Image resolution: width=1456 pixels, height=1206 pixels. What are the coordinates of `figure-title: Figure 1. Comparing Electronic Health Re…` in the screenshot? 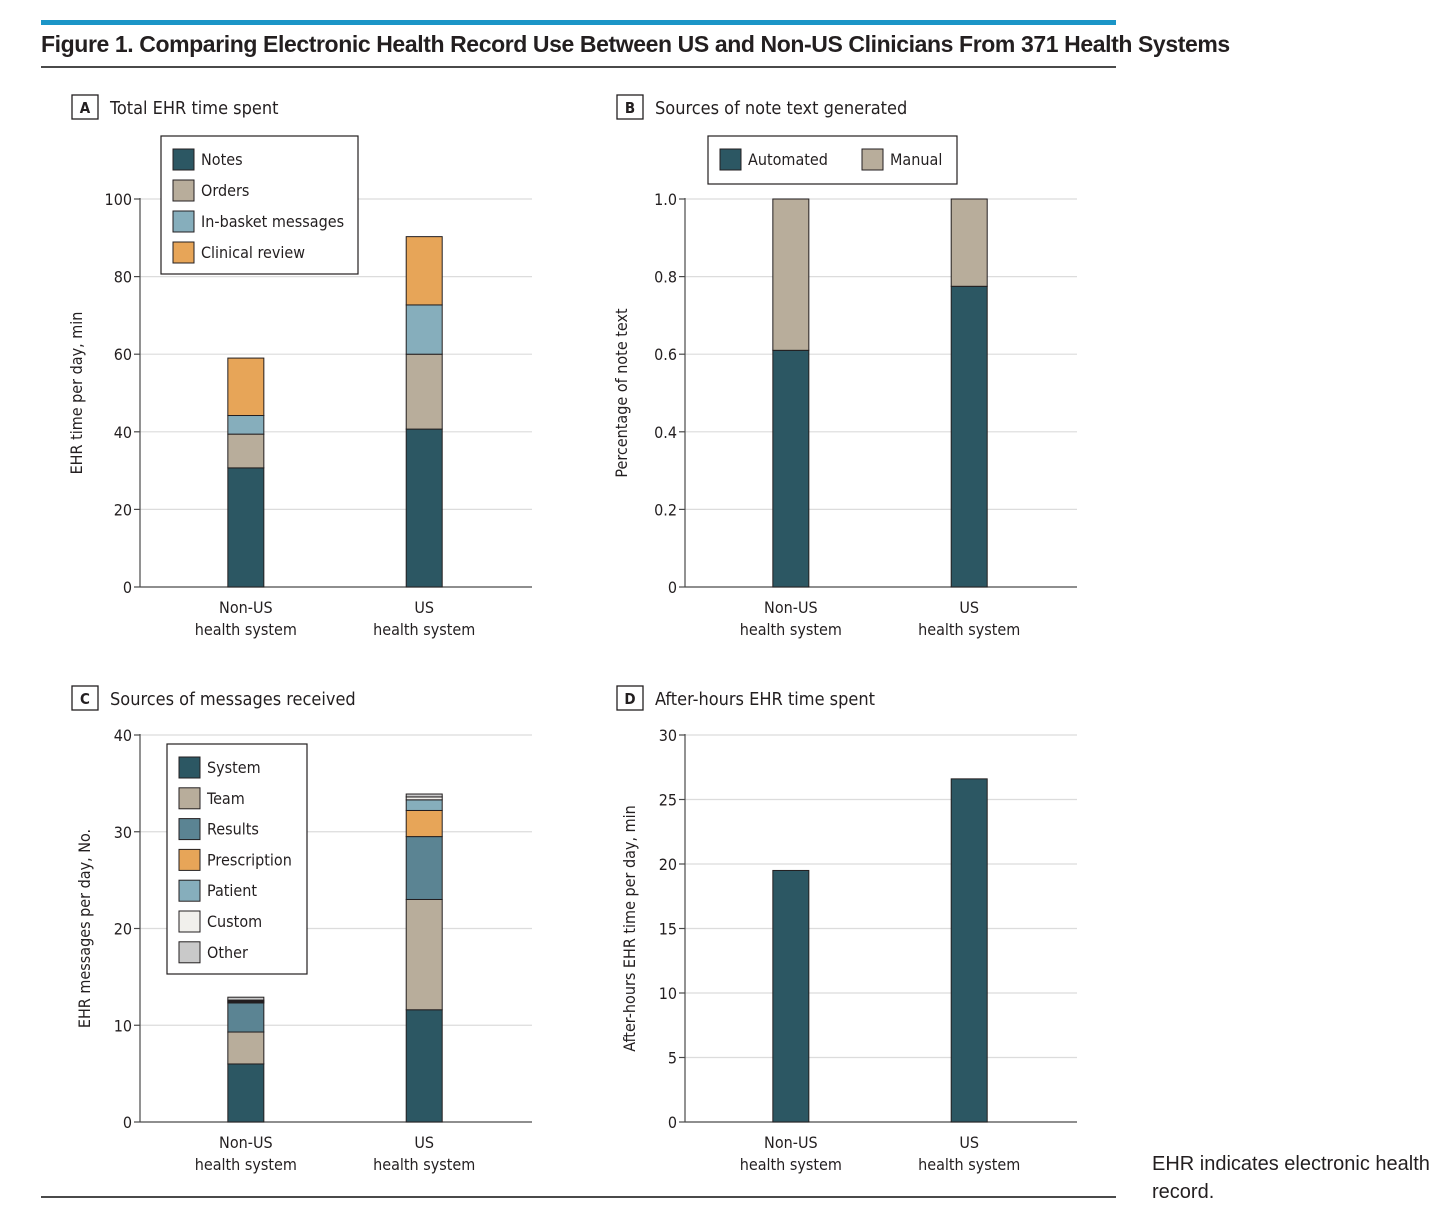 It's located at (635, 44).